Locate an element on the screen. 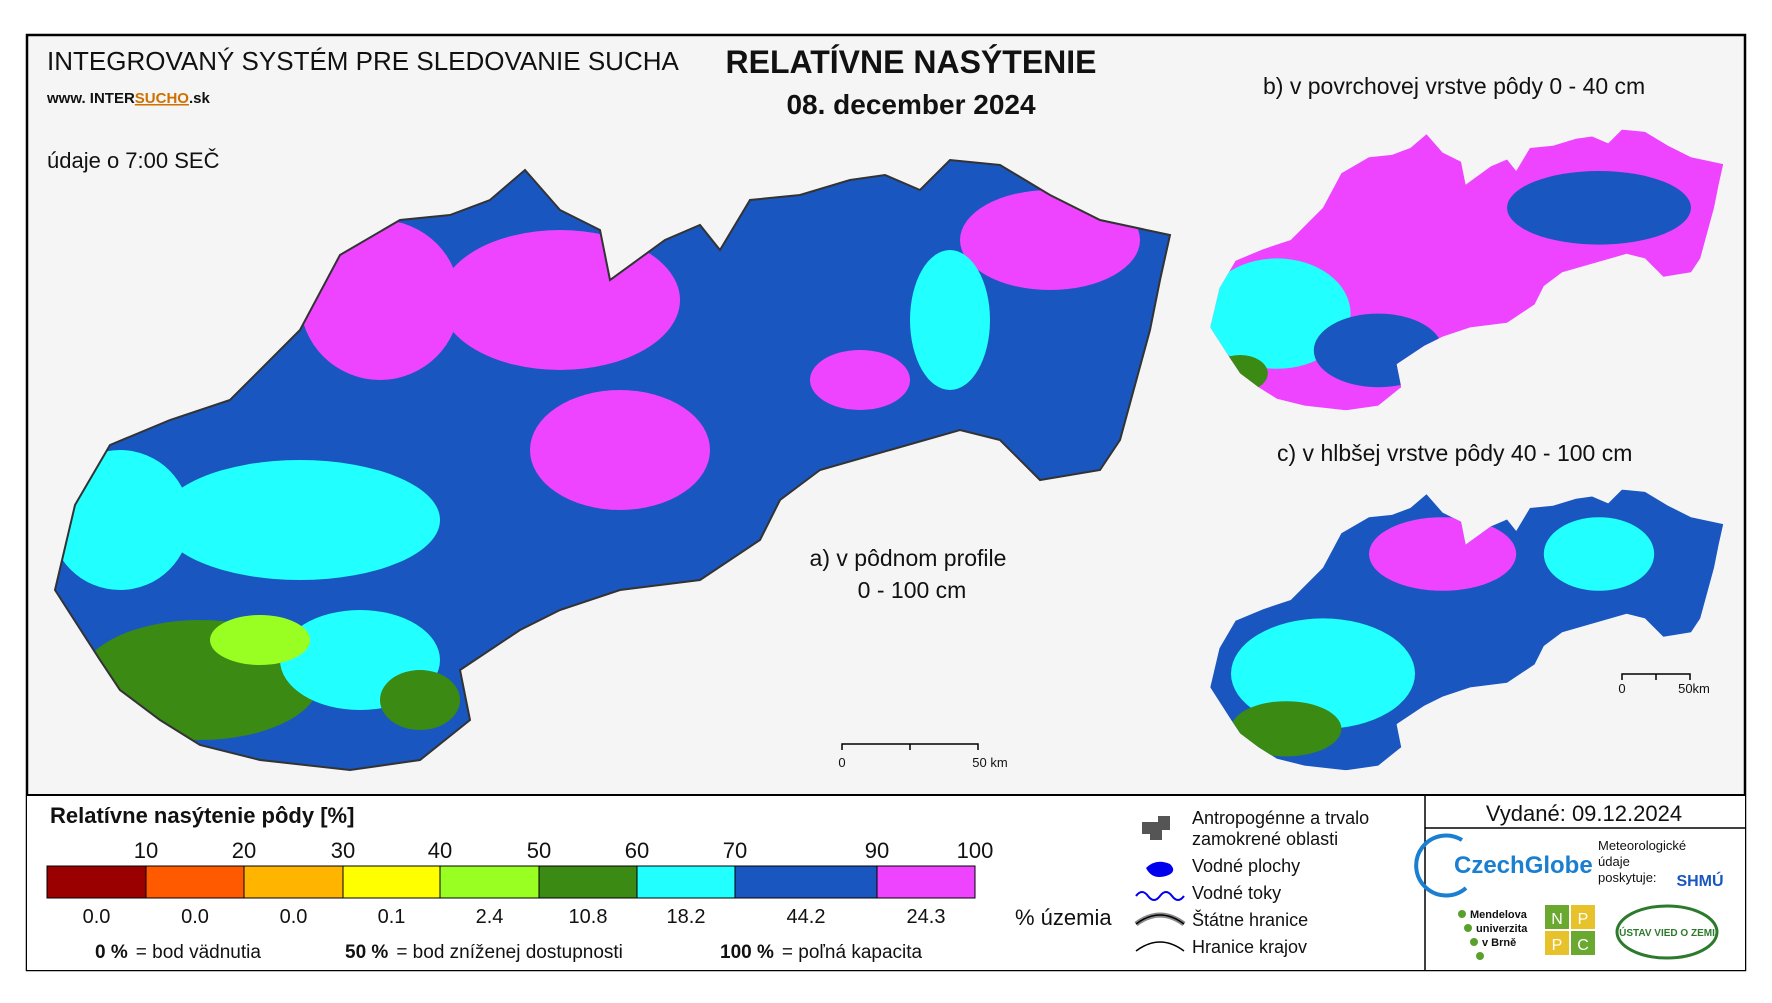  meteo-text: poskytuje: is located at coordinates (1627, 877).